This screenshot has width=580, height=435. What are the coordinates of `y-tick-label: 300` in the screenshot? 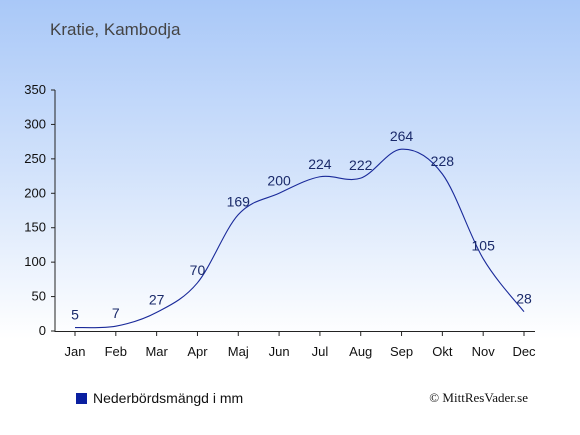 It's located at (35, 123).